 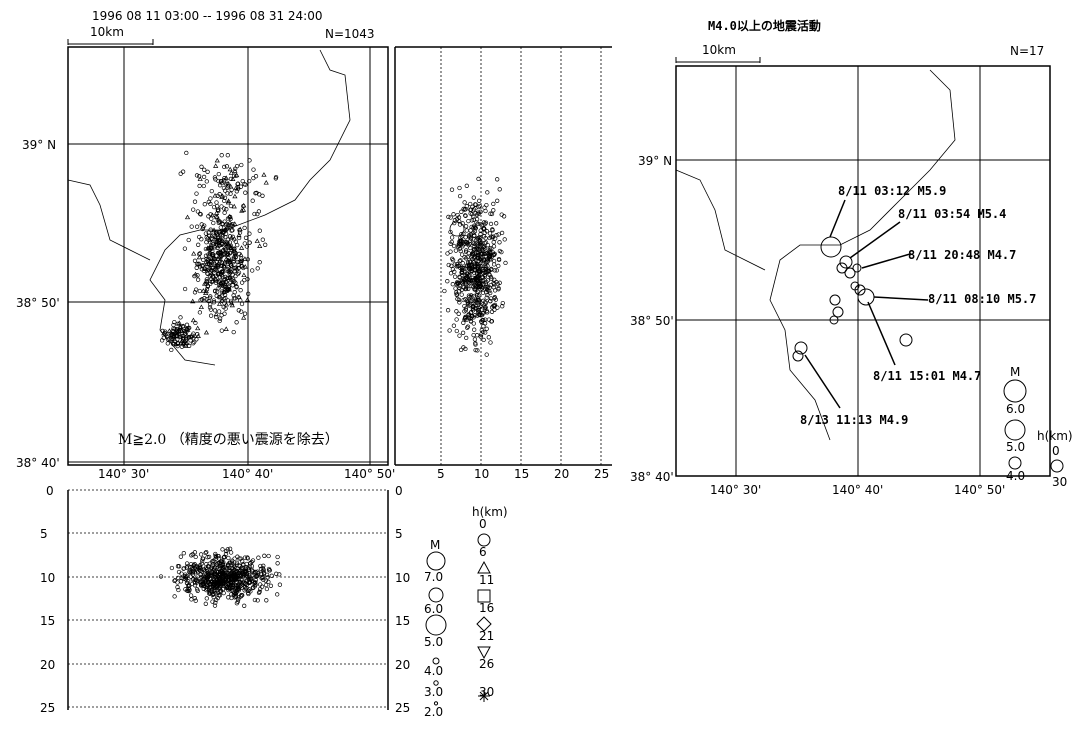 I want to click on large-event-circle, so click(x=842, y=268).